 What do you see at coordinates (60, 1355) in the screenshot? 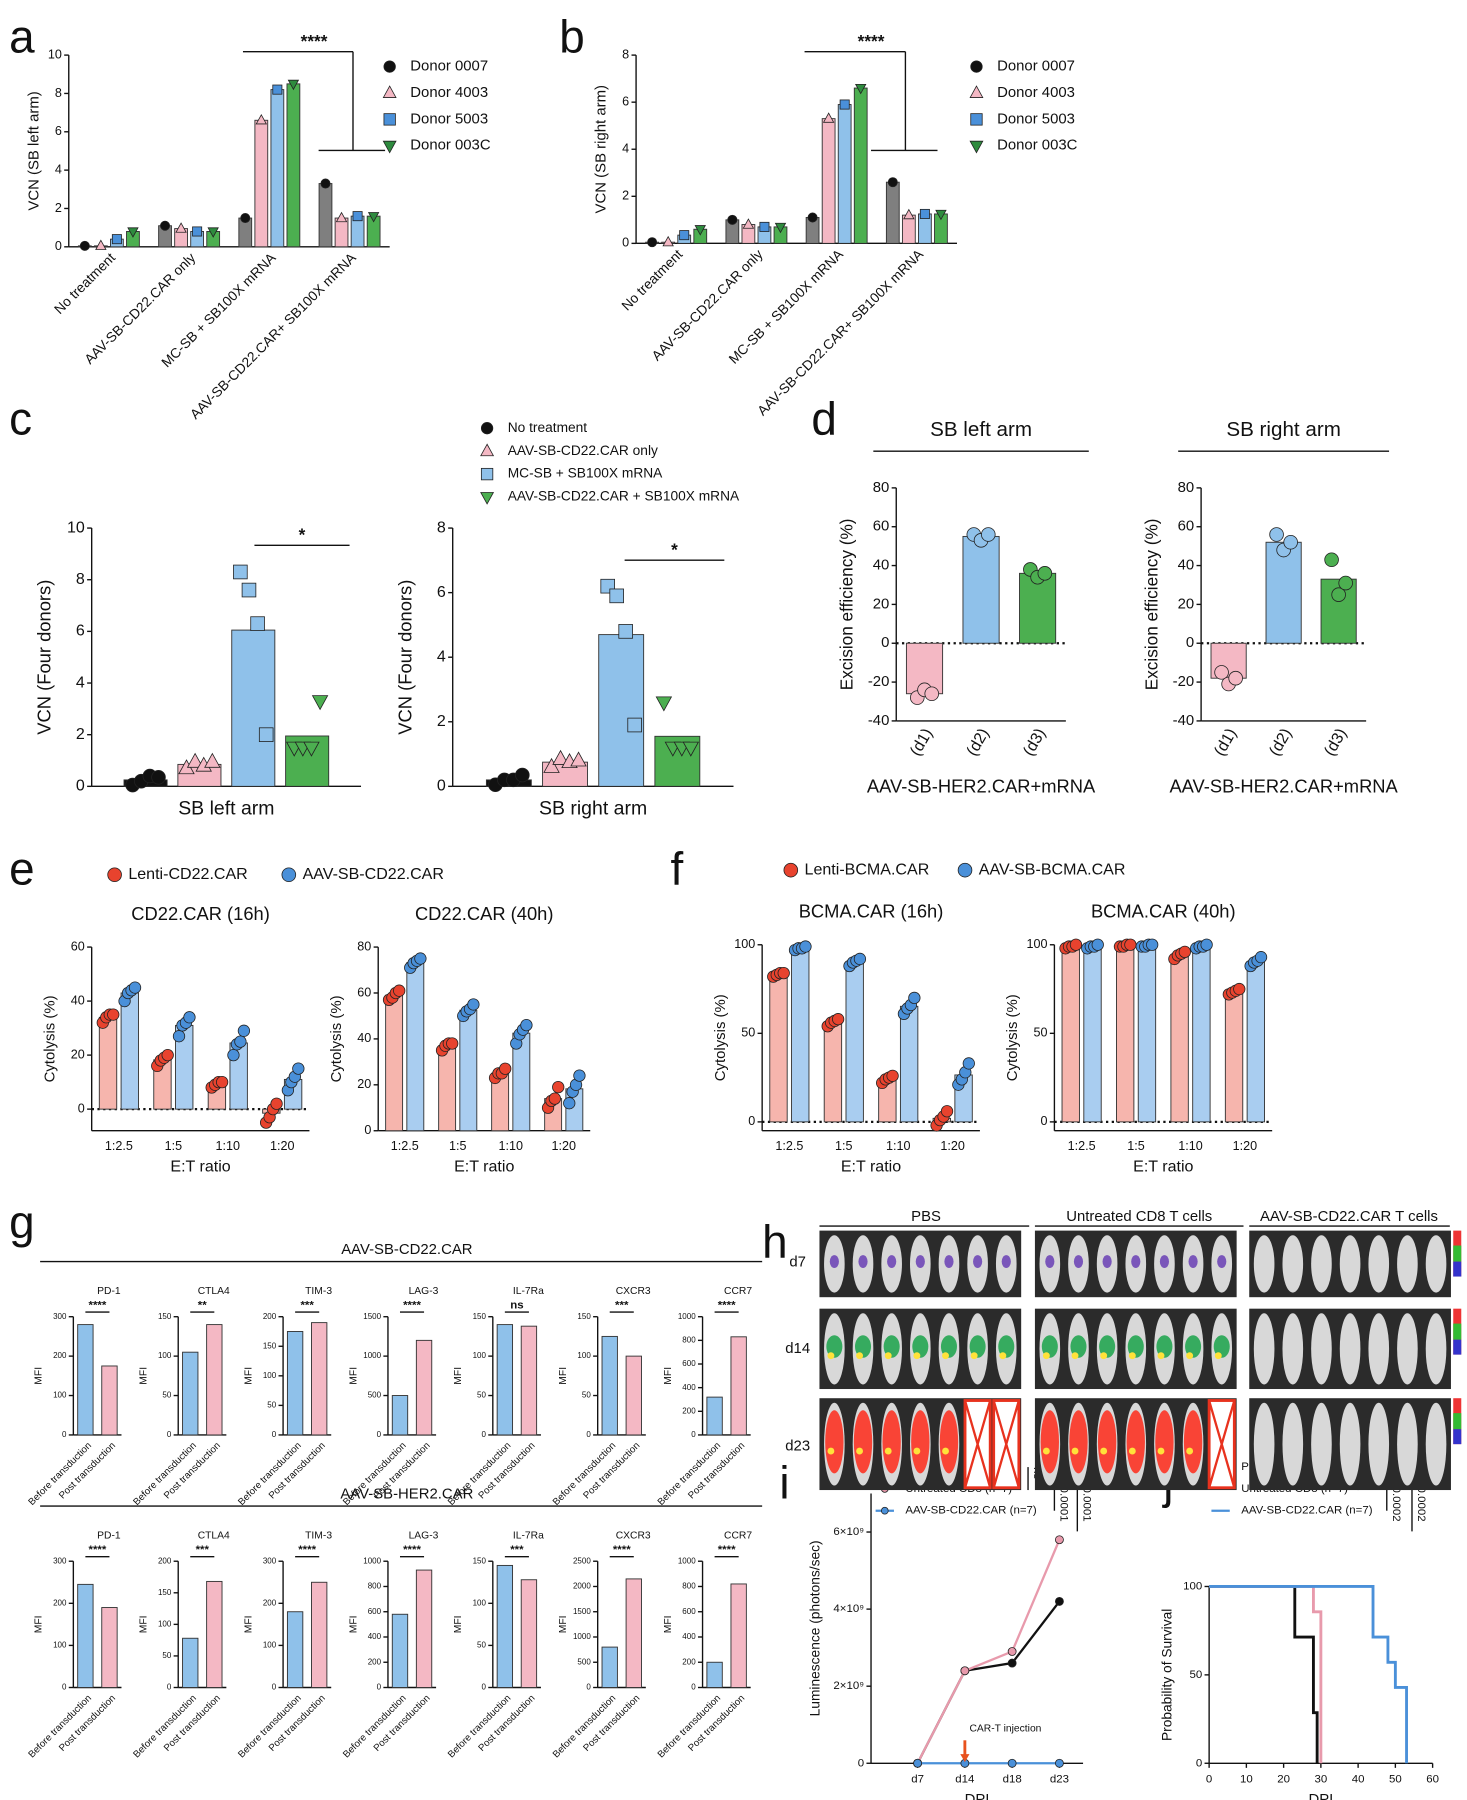
I see `y-tick-label: 200` at bounding box center [60, 1355].